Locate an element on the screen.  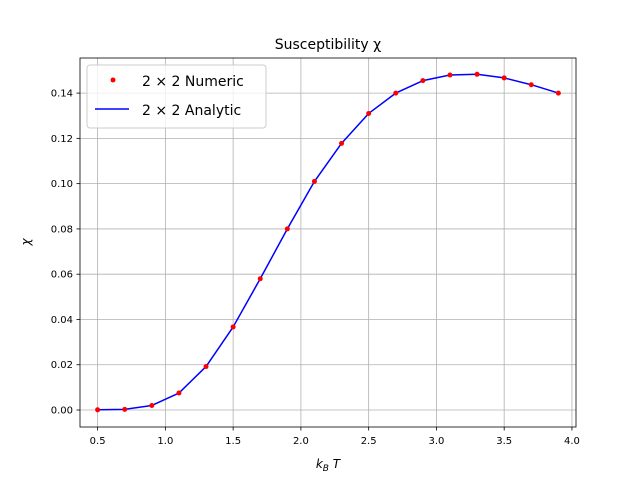
legend-label-numeric: 2 × 2 Numeric is located at coordinates (193, 82).